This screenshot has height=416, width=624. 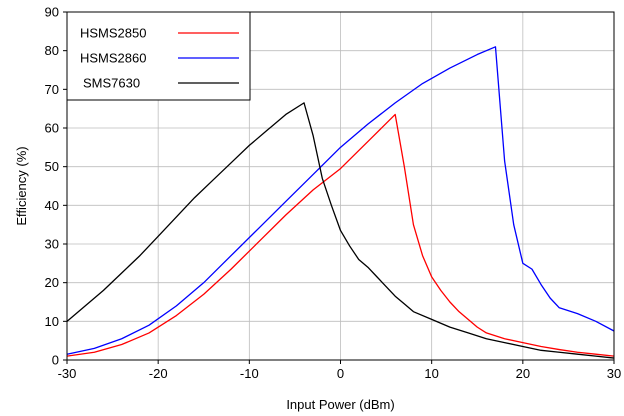 I want to click on x-tick-label: 10, so click(x=431, y=373).